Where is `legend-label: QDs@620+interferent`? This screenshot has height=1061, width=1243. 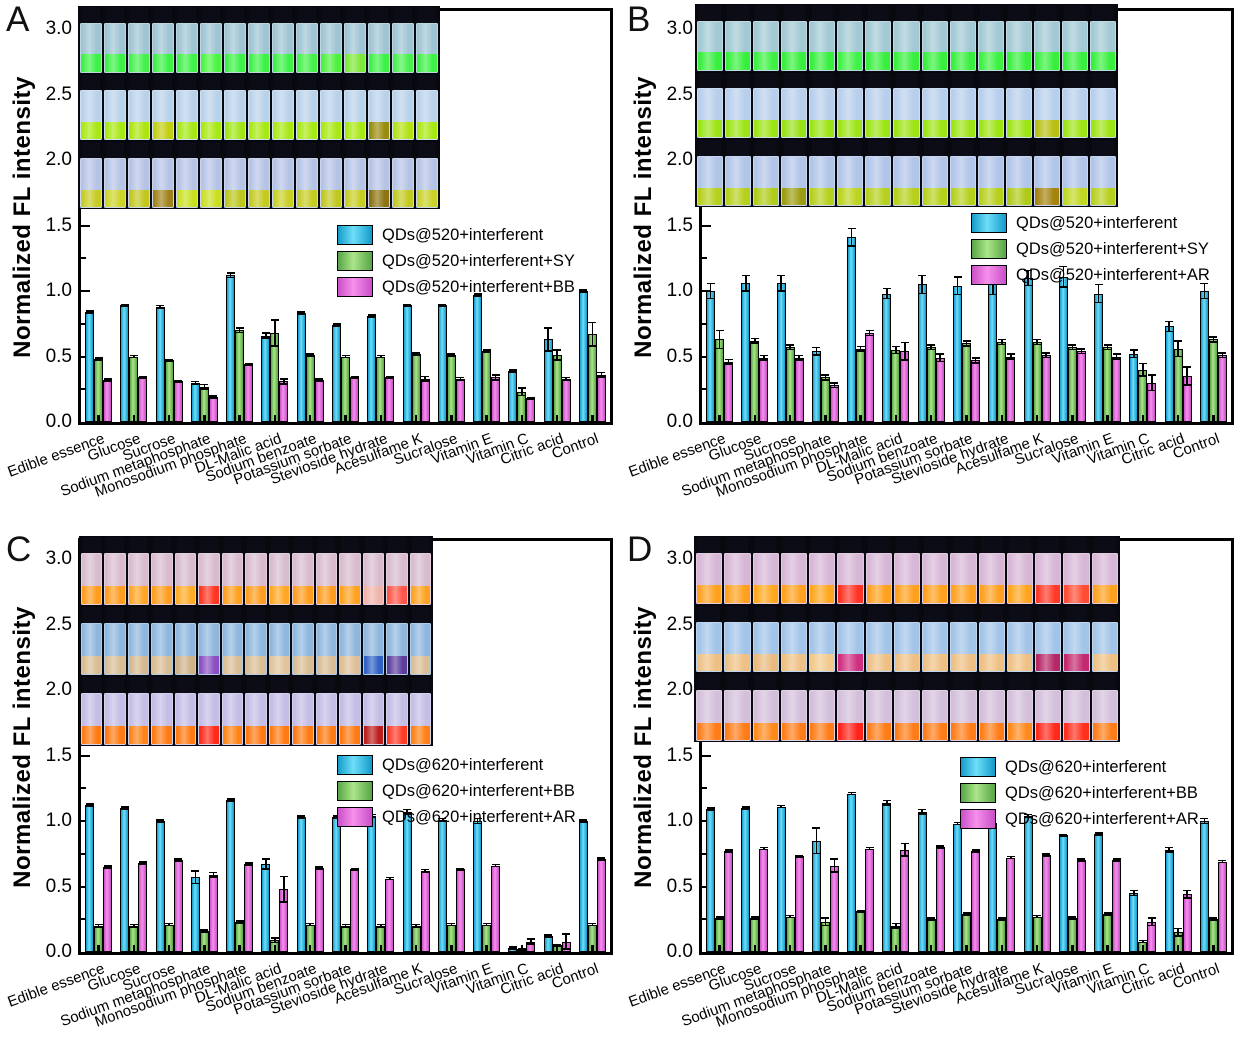 legend-label: QDs@620+interferent is located at coordinates (463, 764).